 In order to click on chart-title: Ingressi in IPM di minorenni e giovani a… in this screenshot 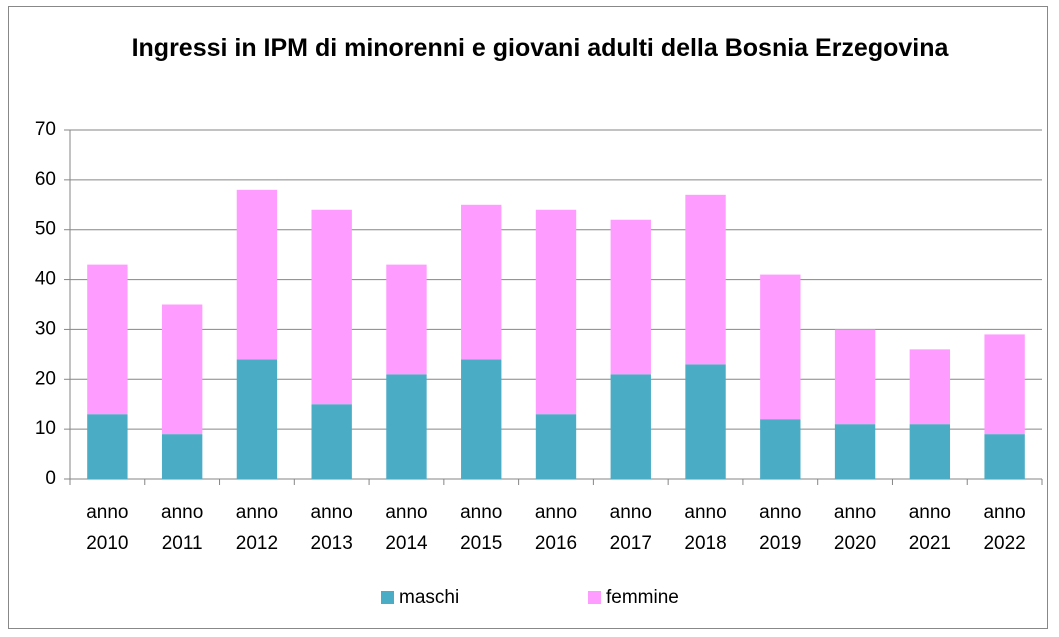, I will do `click(540, 48)`.